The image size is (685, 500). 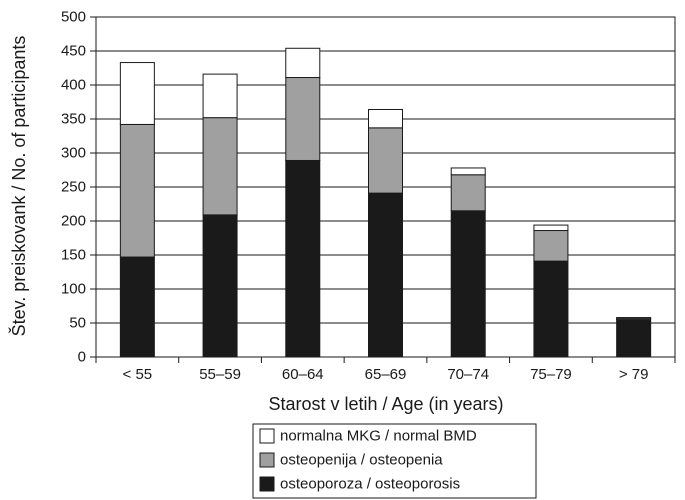 What do you see at coordinates (303, 374) in the screenshot?
I see `x-tick-label: 60–64` at bounding box center [303, 374].